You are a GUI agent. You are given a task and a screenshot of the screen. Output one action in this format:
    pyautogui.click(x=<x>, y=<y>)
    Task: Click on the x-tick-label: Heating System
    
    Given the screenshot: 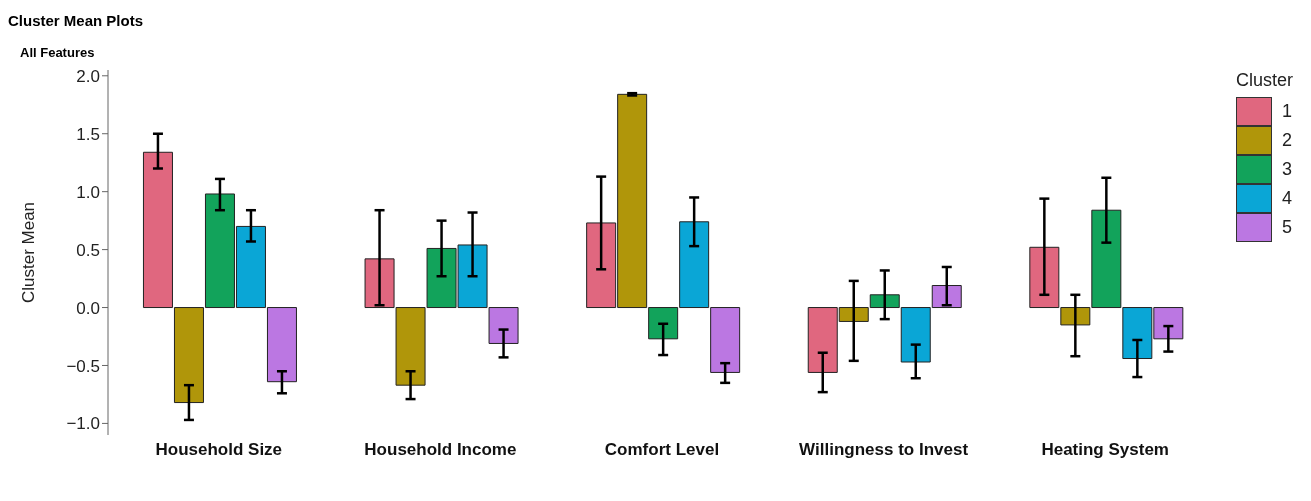 What is the action you would take?
    pyautogui.click(x=1105, y=450)
    